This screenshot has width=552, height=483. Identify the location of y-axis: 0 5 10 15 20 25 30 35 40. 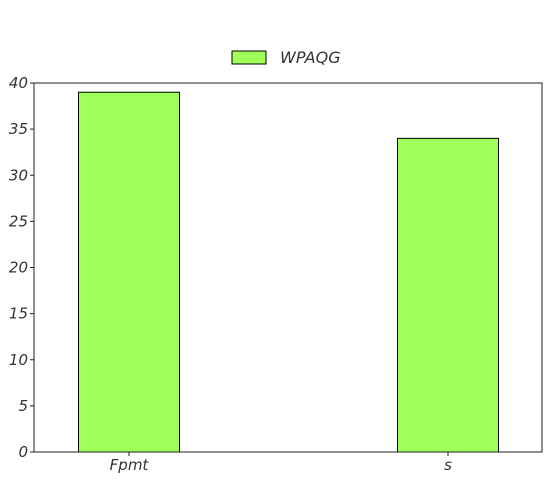
(21, 267).